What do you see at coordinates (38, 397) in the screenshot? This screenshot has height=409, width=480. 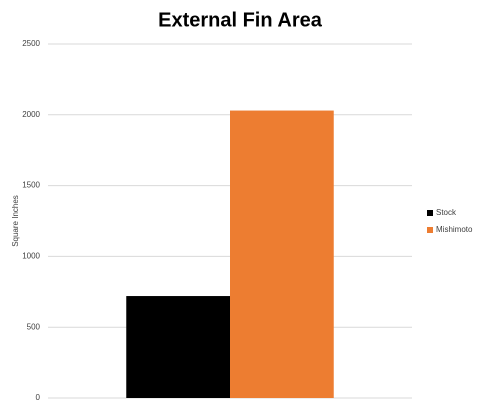 I see `y-tick-label: 0` at bounding box center [38, 397].